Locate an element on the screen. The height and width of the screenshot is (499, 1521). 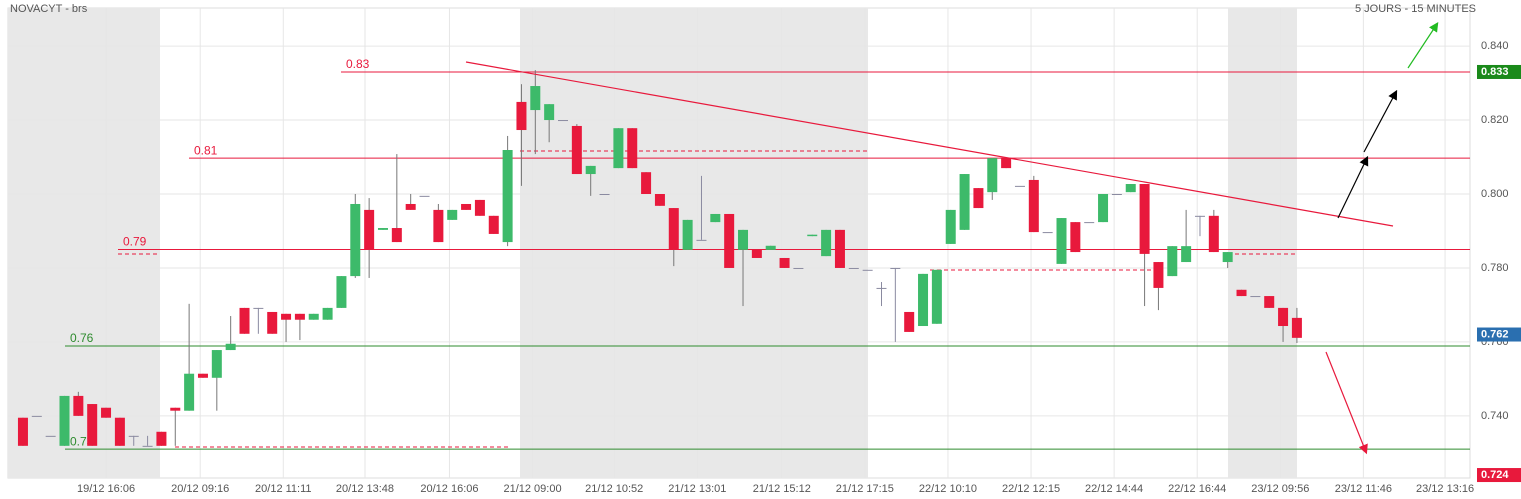
price-marker-label: 0.724 is located at coordinates (1495, 475).